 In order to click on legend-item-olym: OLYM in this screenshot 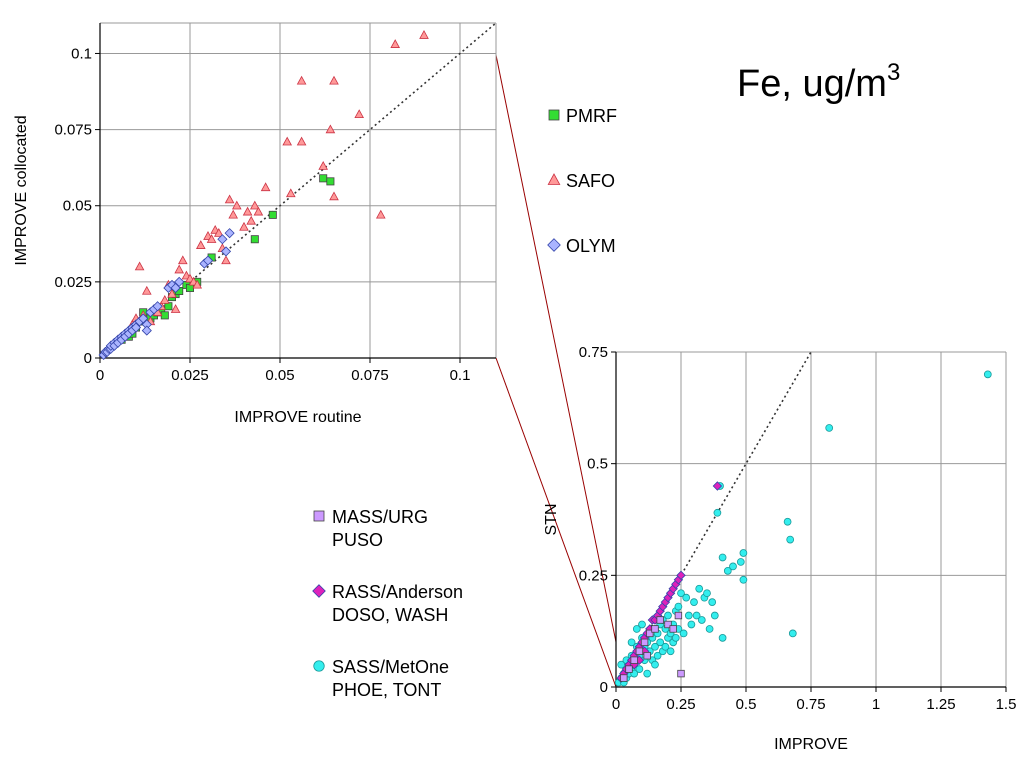, I will do `click(581, 246)`.